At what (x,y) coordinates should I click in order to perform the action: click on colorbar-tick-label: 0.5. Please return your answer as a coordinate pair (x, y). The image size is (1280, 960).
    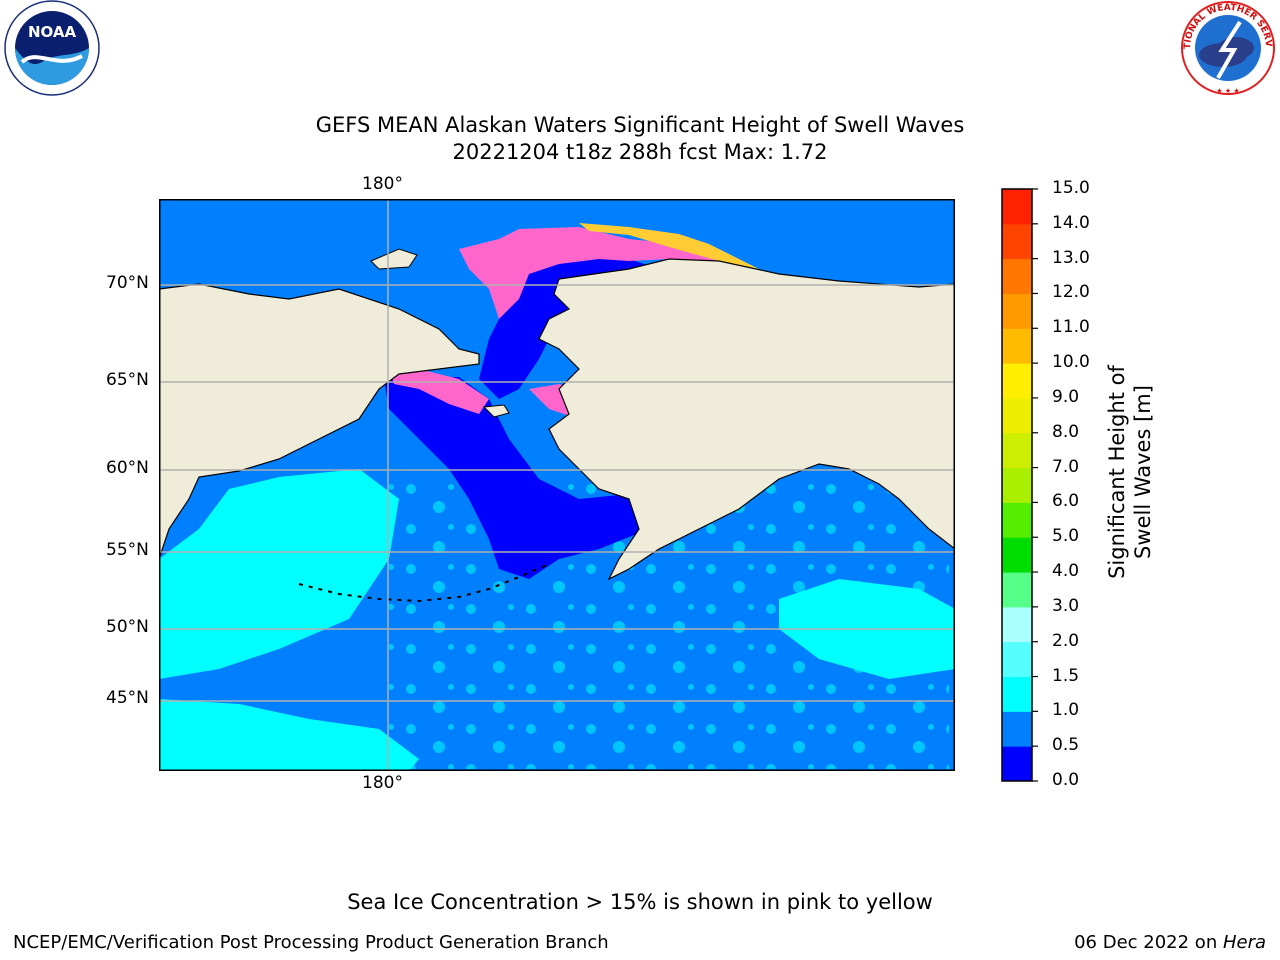
    Looking at the image, I should click on (1066, 745).